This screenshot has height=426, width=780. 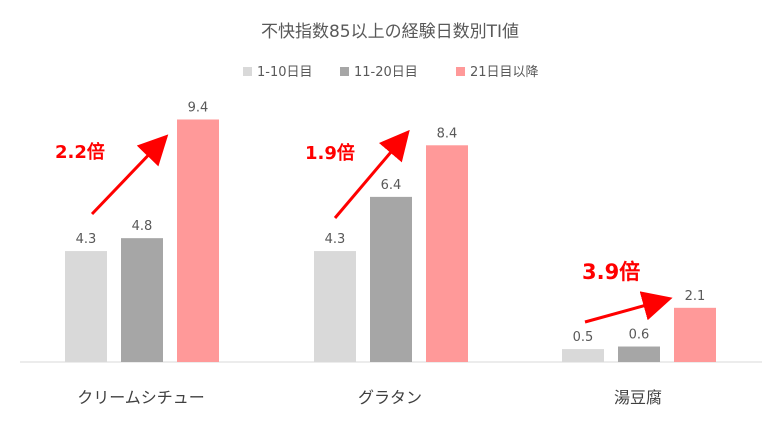 I want to click on value-label-1-1: 4.3, so click(x=86, y=239).